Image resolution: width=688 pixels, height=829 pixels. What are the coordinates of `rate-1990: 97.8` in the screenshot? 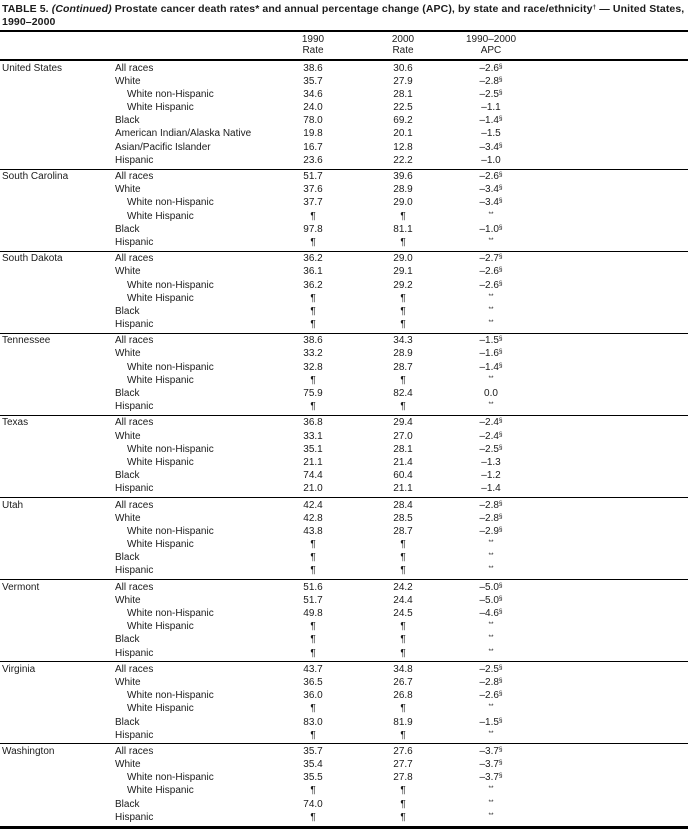 It's located at (313, 229).